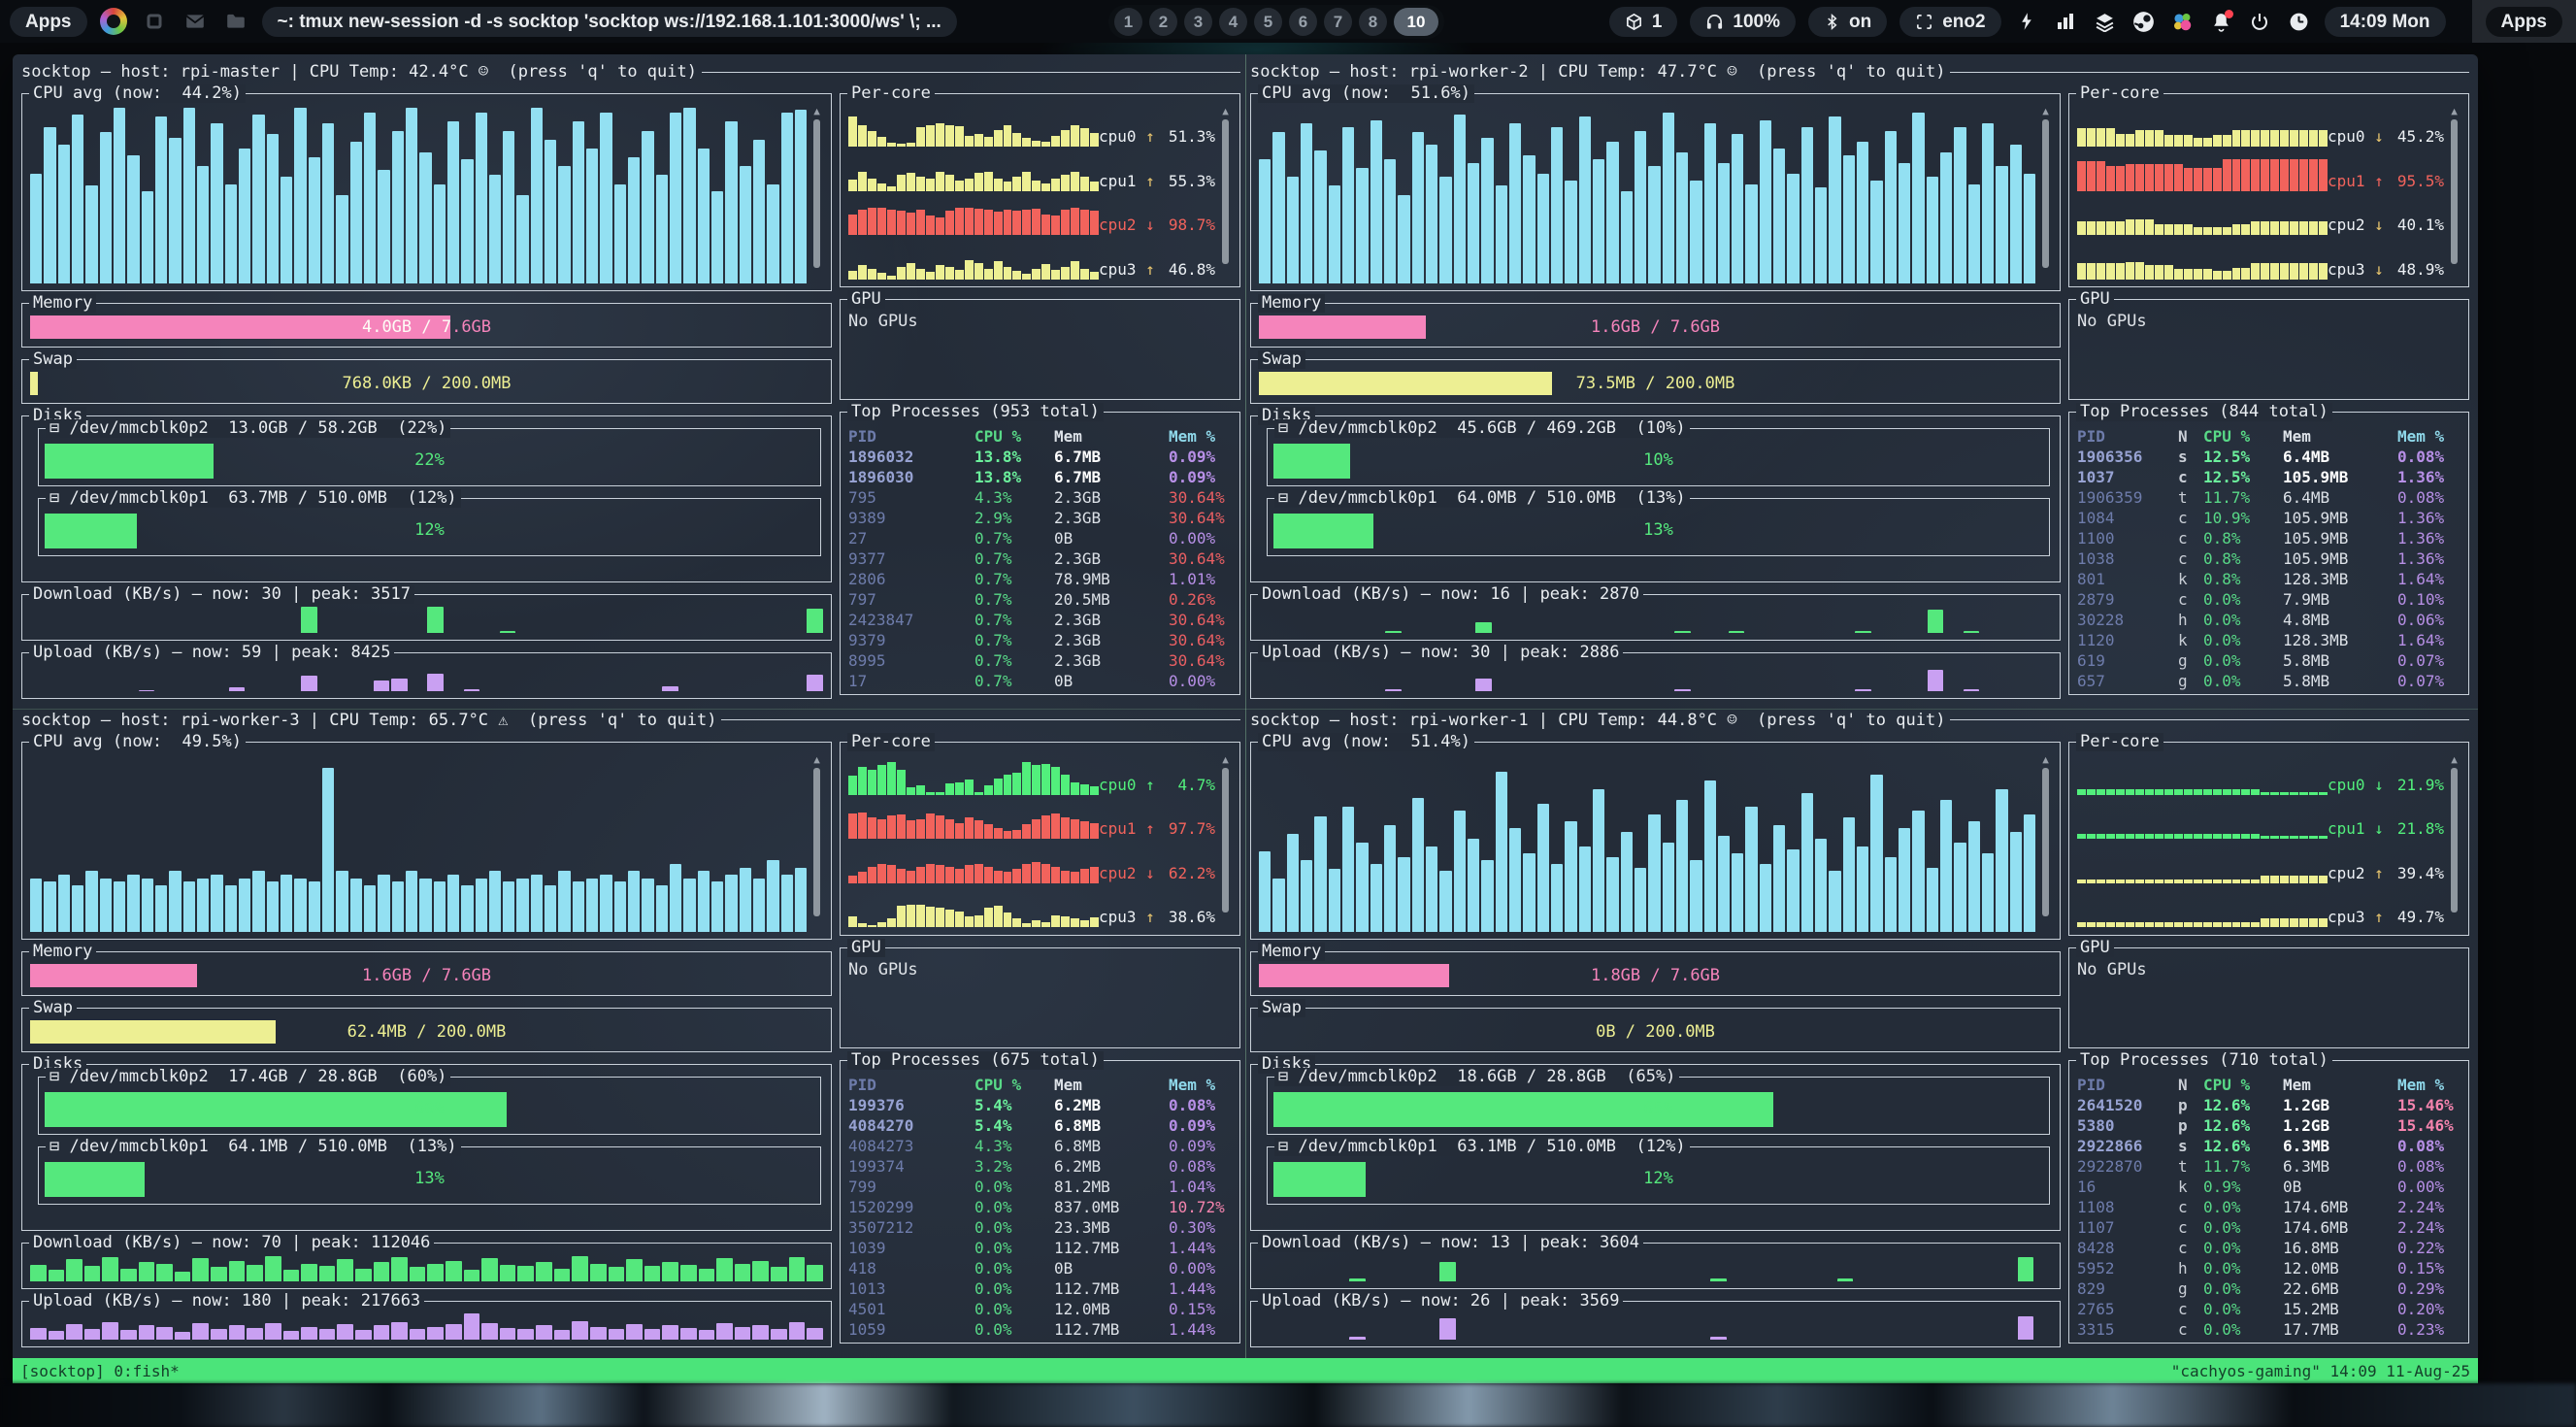 This screenshot has width=2576, height=1427. Describe the element at coordinates (2202, 218) in the screenshot. I see `core-history-chart` at that location.